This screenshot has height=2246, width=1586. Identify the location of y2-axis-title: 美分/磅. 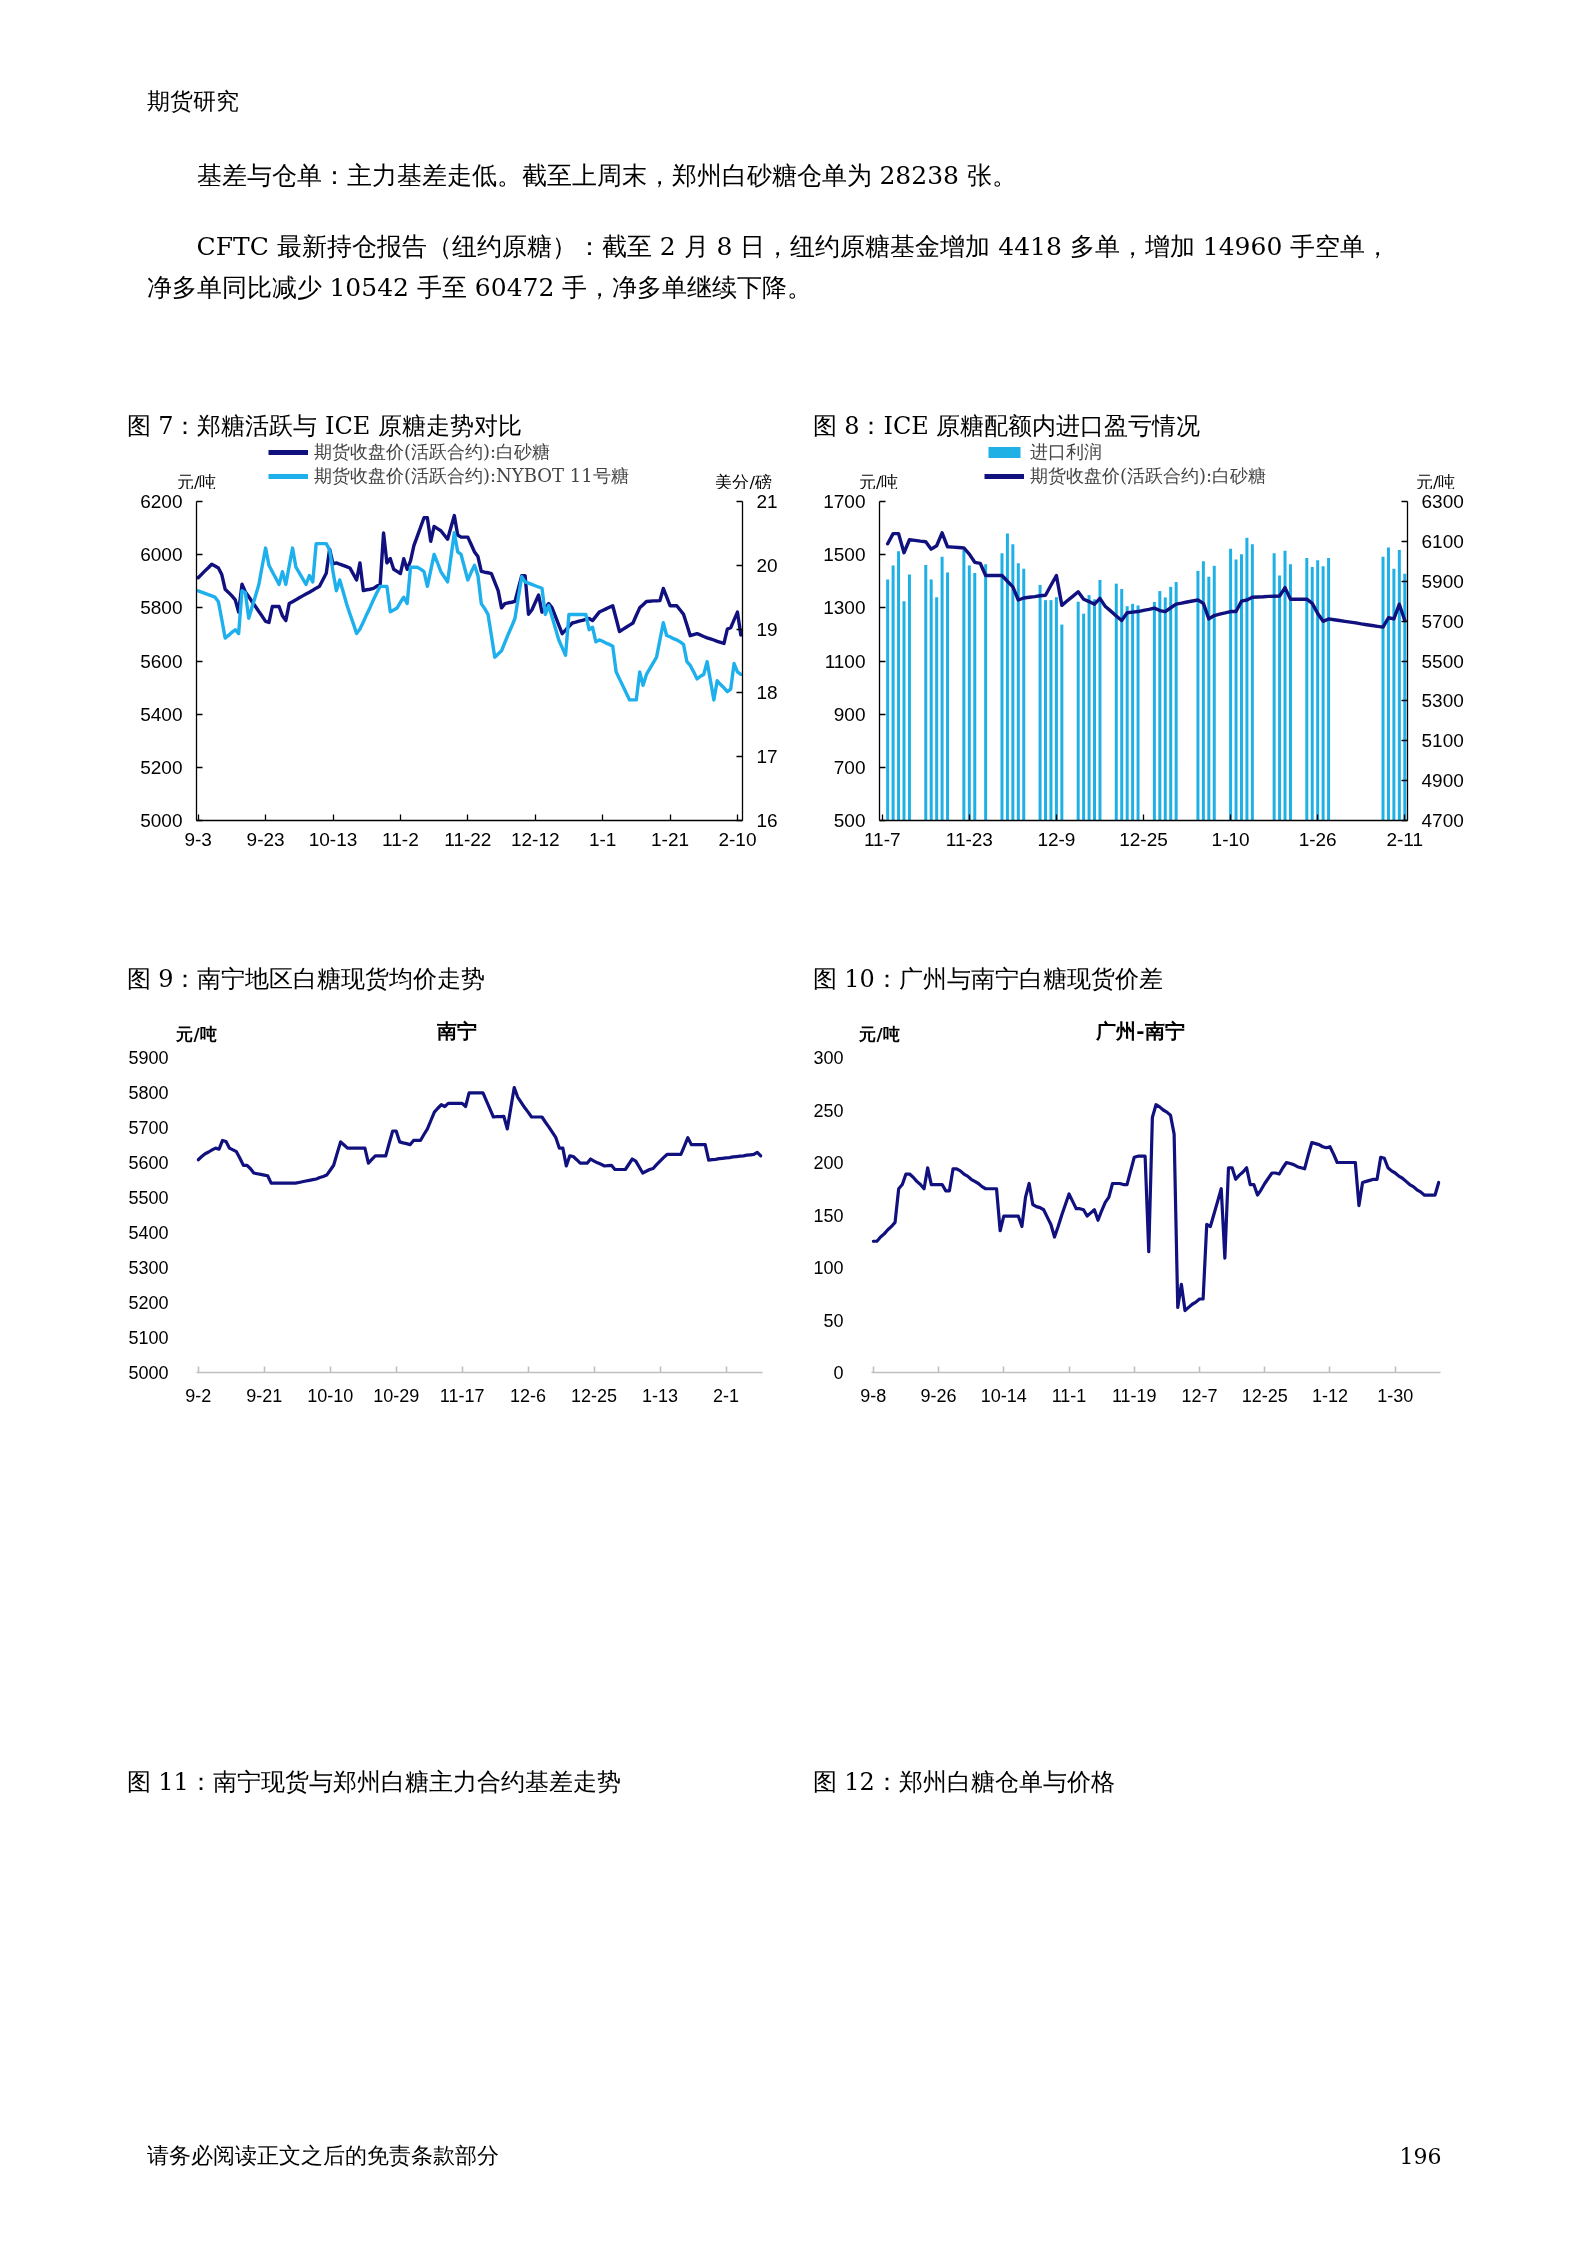
(743, 481).